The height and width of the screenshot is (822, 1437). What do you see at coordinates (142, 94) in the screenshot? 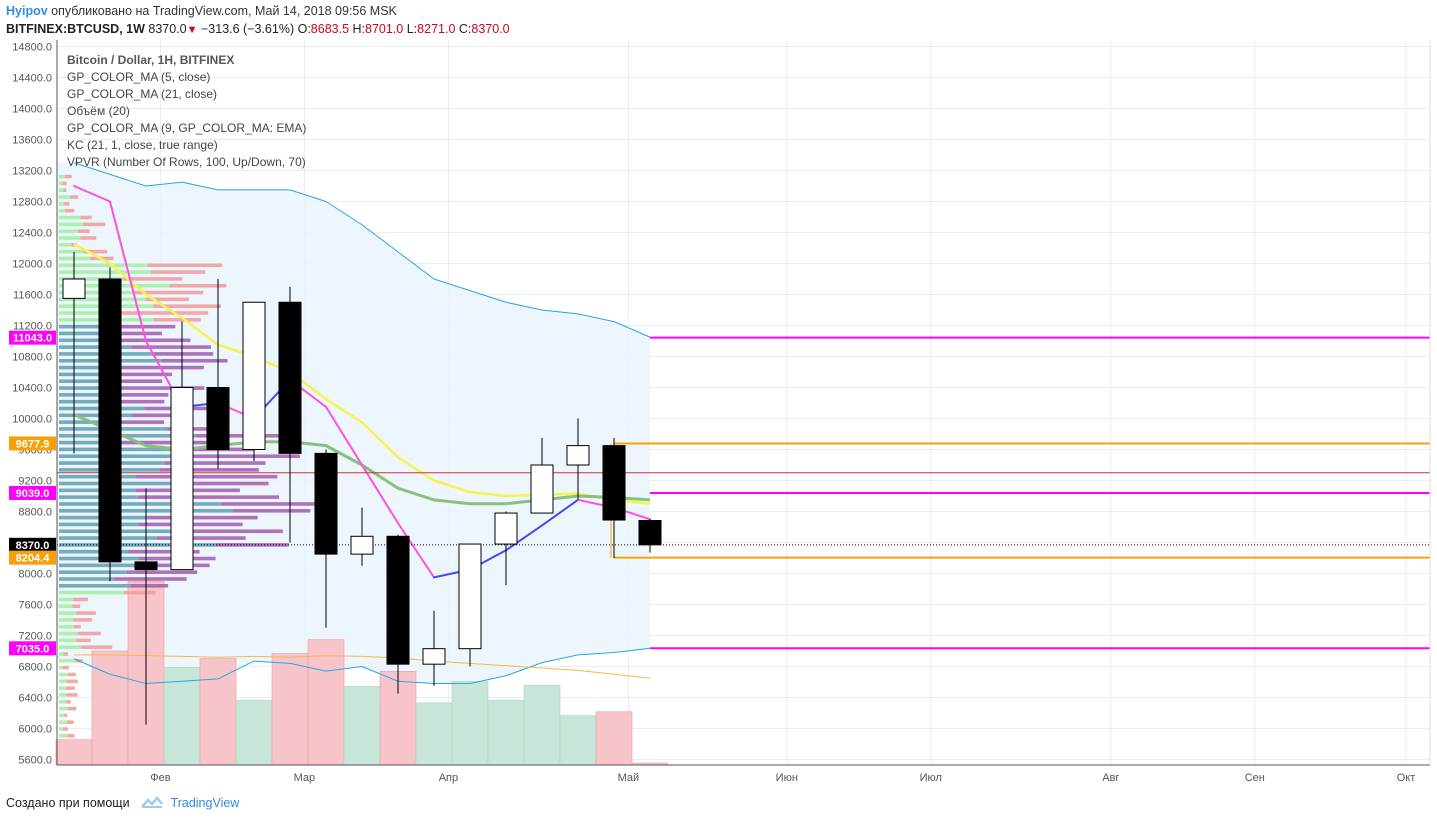
I see `legend-item: GP_COLOR_MA (21, close)` at bounding box center [142, 94].